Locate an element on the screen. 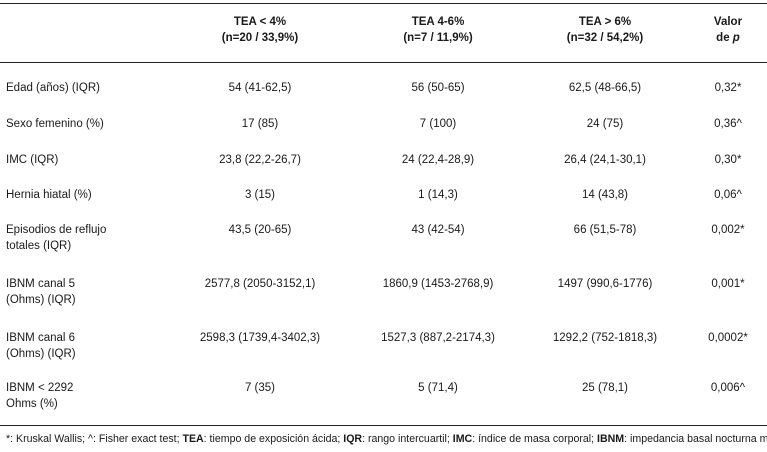 The image size is (767, 452). cell-tea-gt6: 1292,2 (752-1818,3) is located at coordinates (605, 338).